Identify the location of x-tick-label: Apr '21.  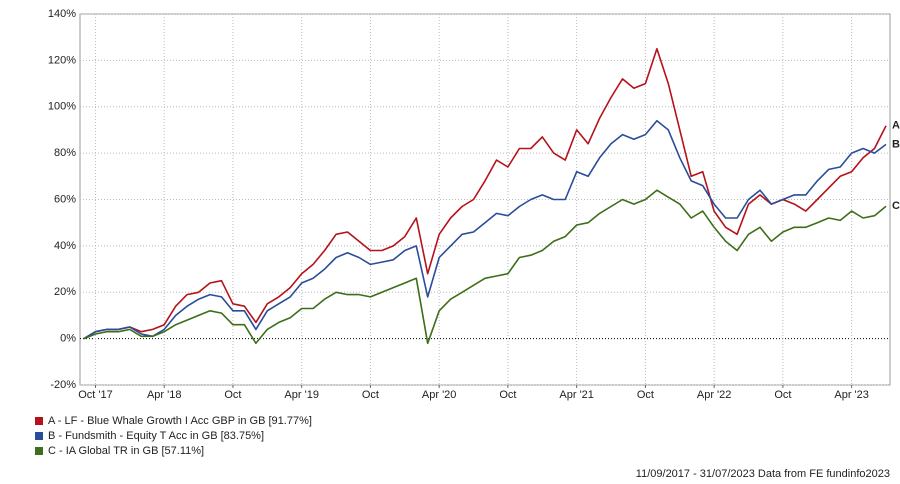
(576, 395).